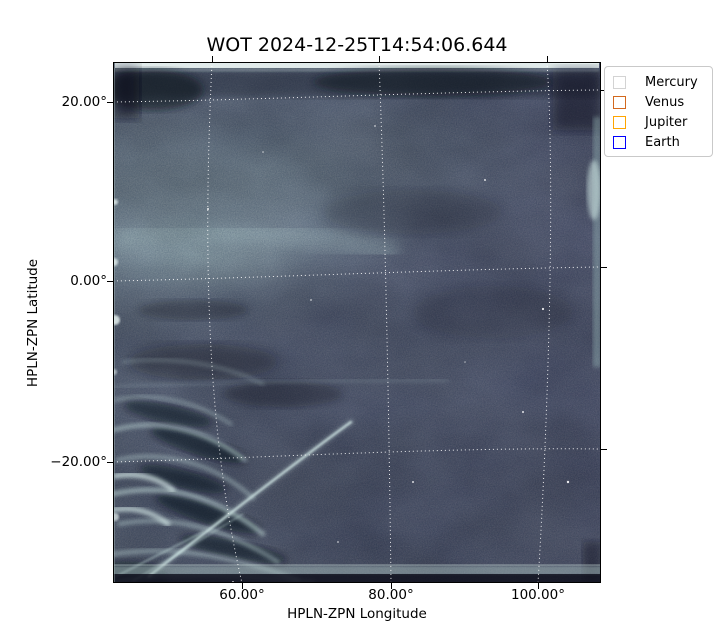 This screenshot has width=720, height=640. What do you see at coordinates (538, 595) in the screenshot?
I see `x-tick-label: 100.00°` at bounding box center [538, 595].